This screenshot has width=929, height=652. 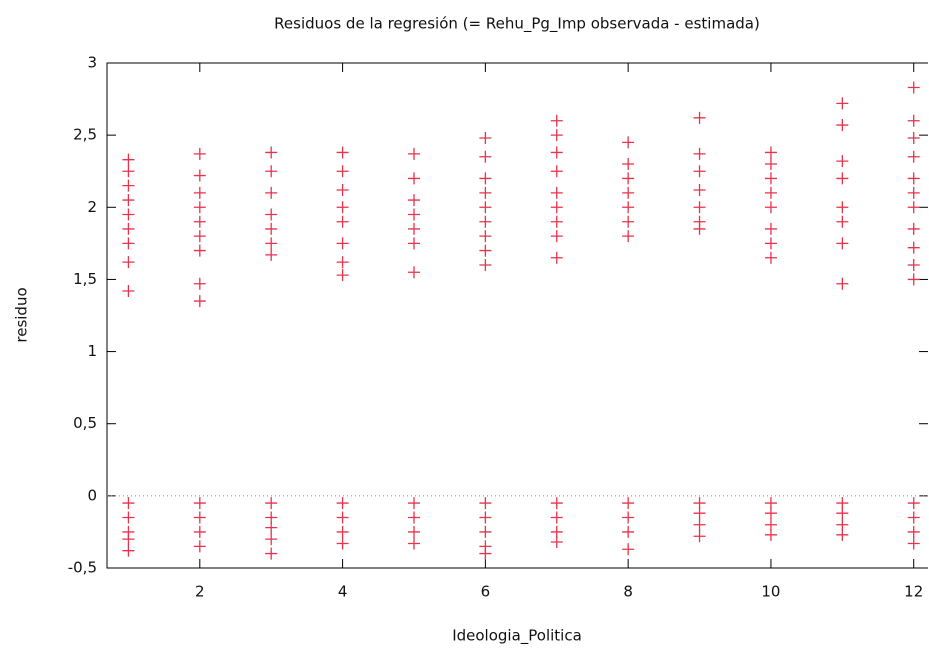 I want to click on y-tick-label: 1, so click(x=92, y=351).